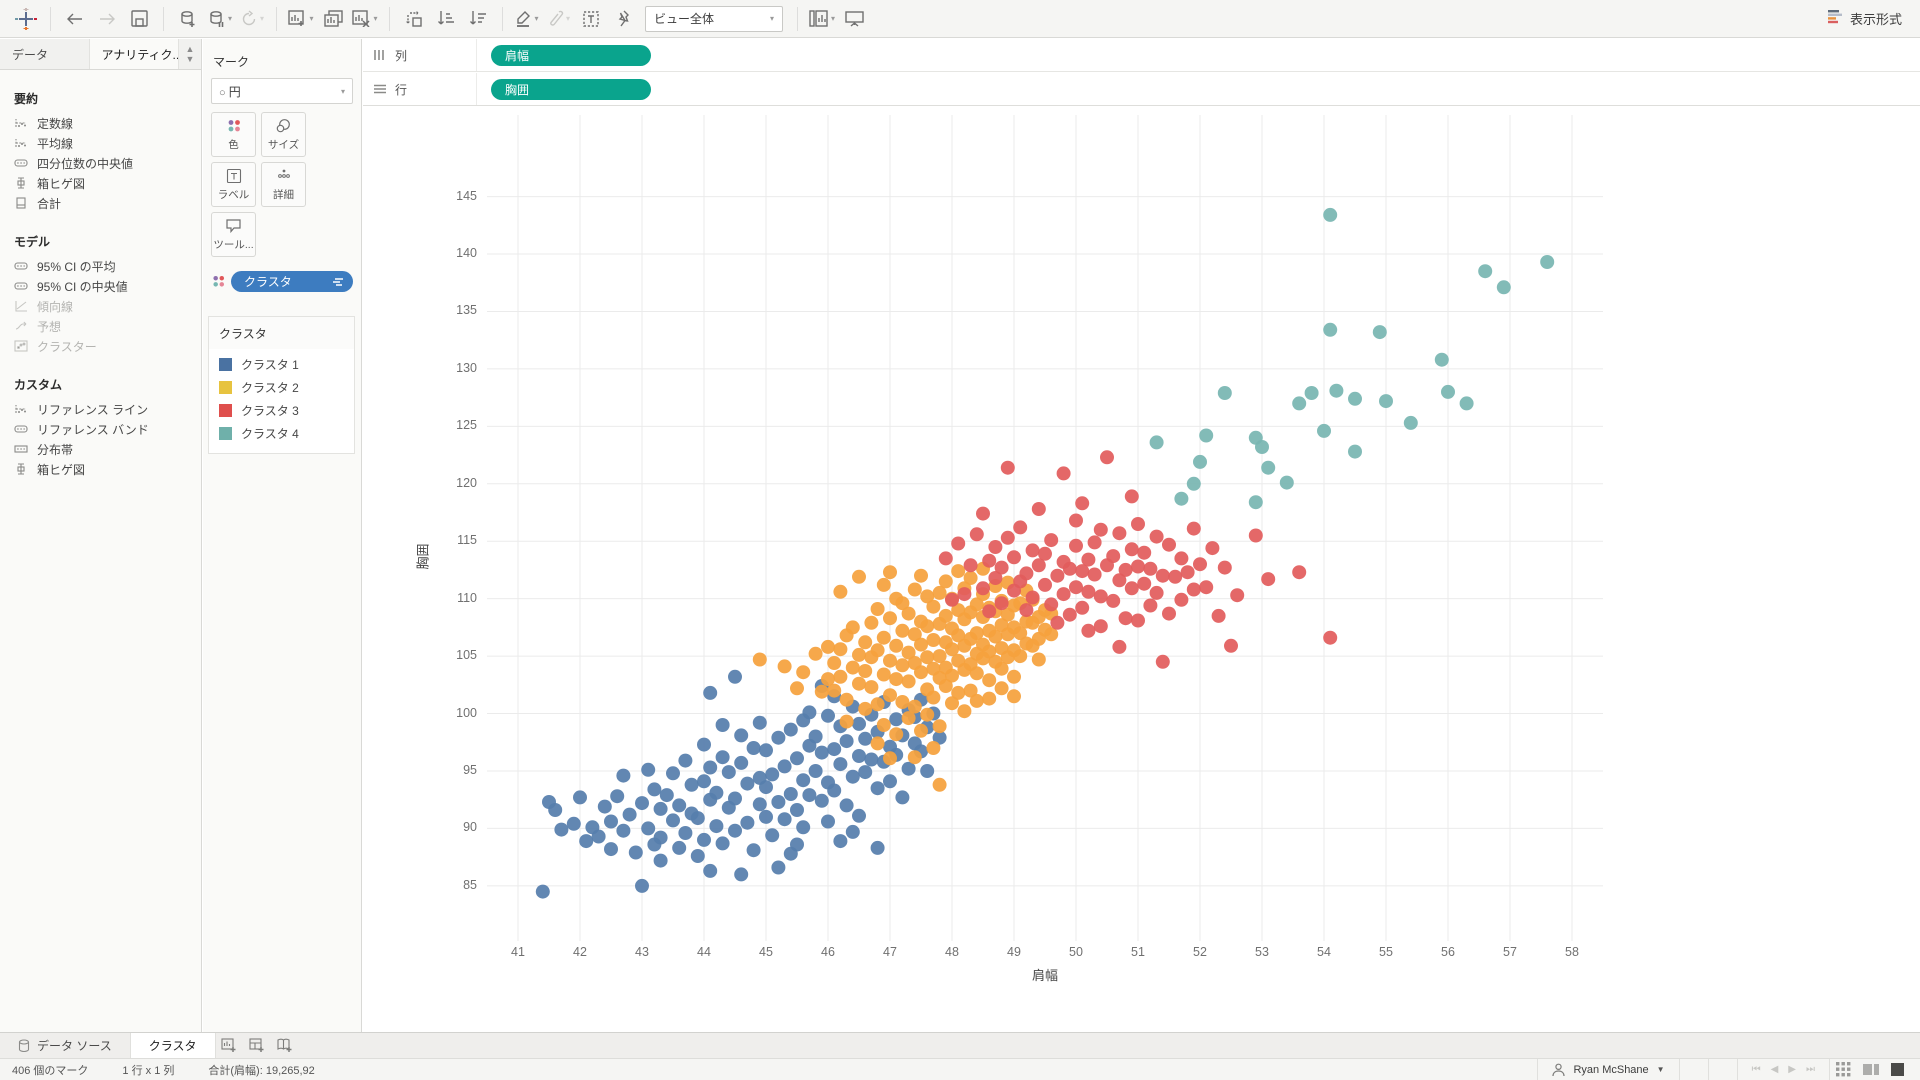  What do you see at coordinates (233, 184) in the screenshot?
I see `label-button: ラベル` at bounding box center [233, 184].